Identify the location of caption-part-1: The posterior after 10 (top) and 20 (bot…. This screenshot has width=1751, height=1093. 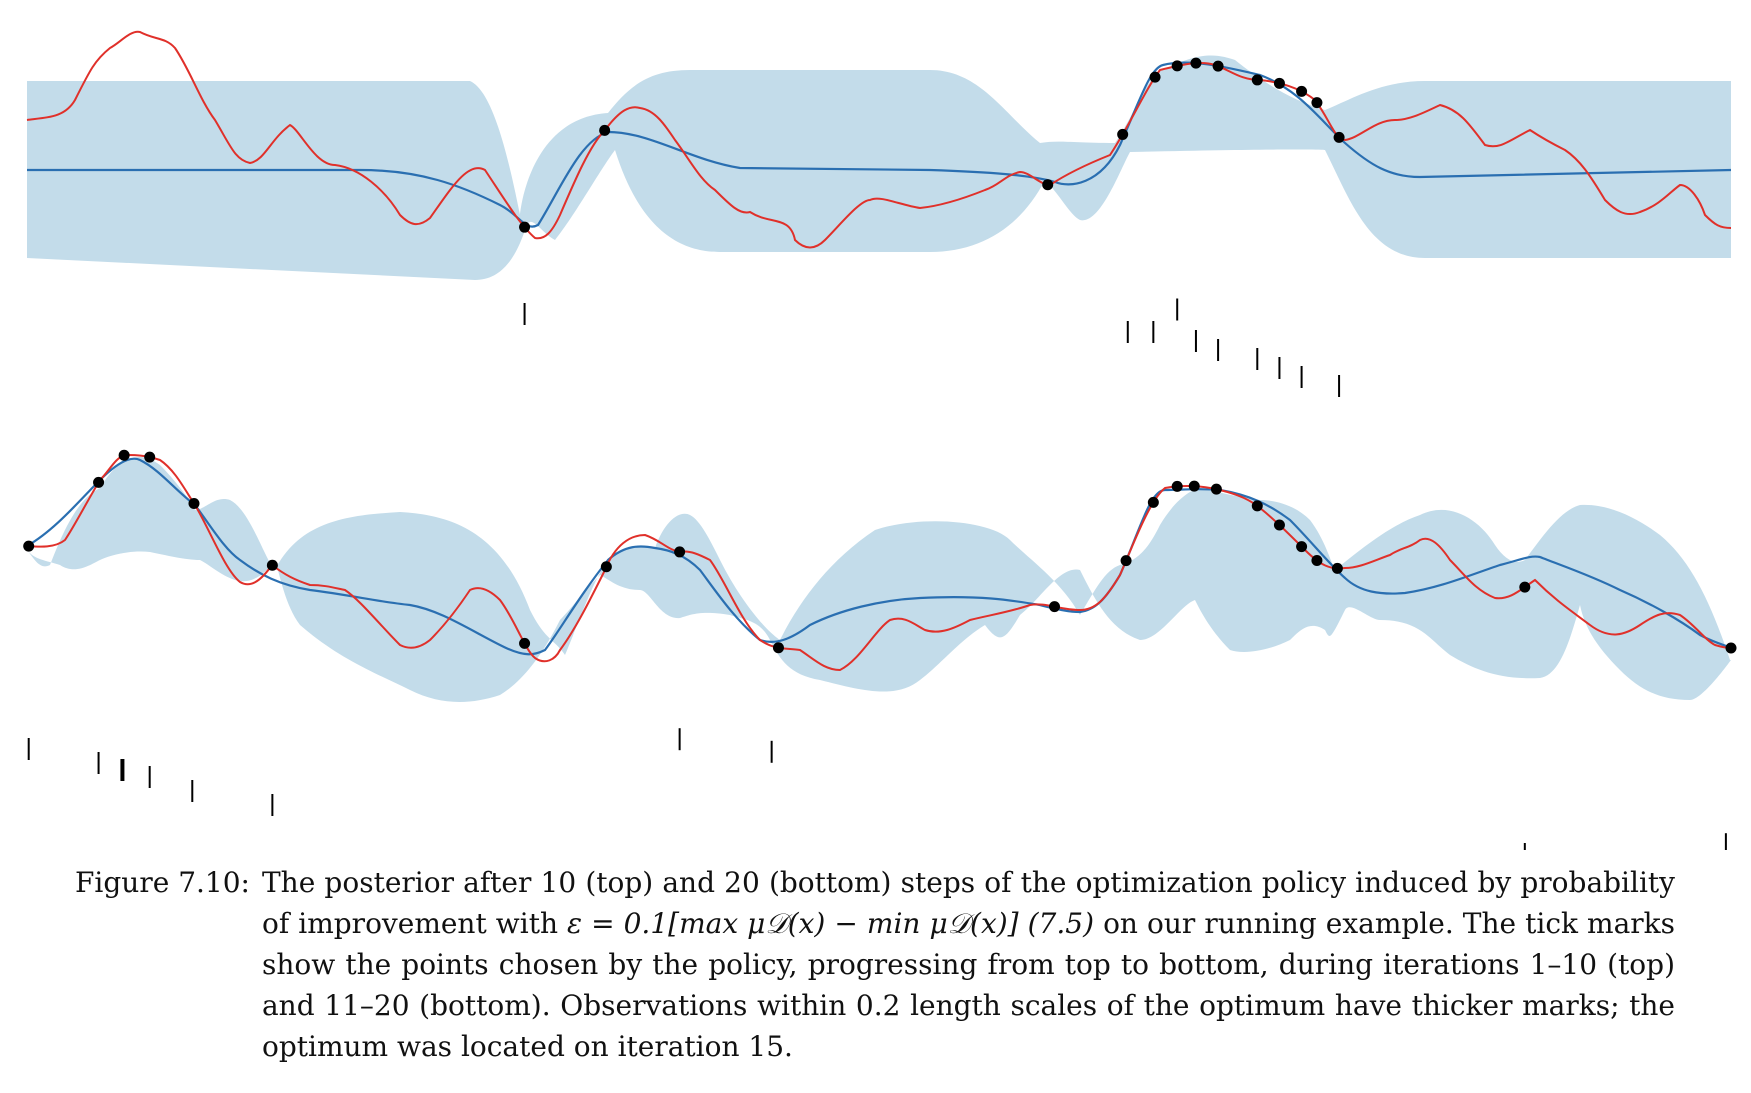
(968, 903).